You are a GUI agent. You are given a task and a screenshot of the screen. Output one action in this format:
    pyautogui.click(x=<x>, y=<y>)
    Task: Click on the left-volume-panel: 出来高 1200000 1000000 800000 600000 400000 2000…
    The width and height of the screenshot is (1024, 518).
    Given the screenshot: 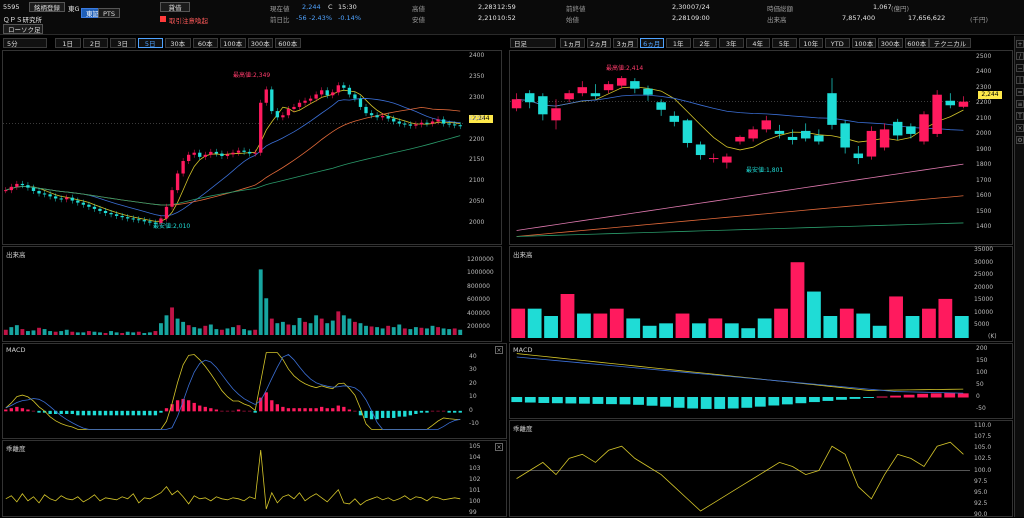 What is the action you would take?
    pyautogui.click(x=252, y=294)
    